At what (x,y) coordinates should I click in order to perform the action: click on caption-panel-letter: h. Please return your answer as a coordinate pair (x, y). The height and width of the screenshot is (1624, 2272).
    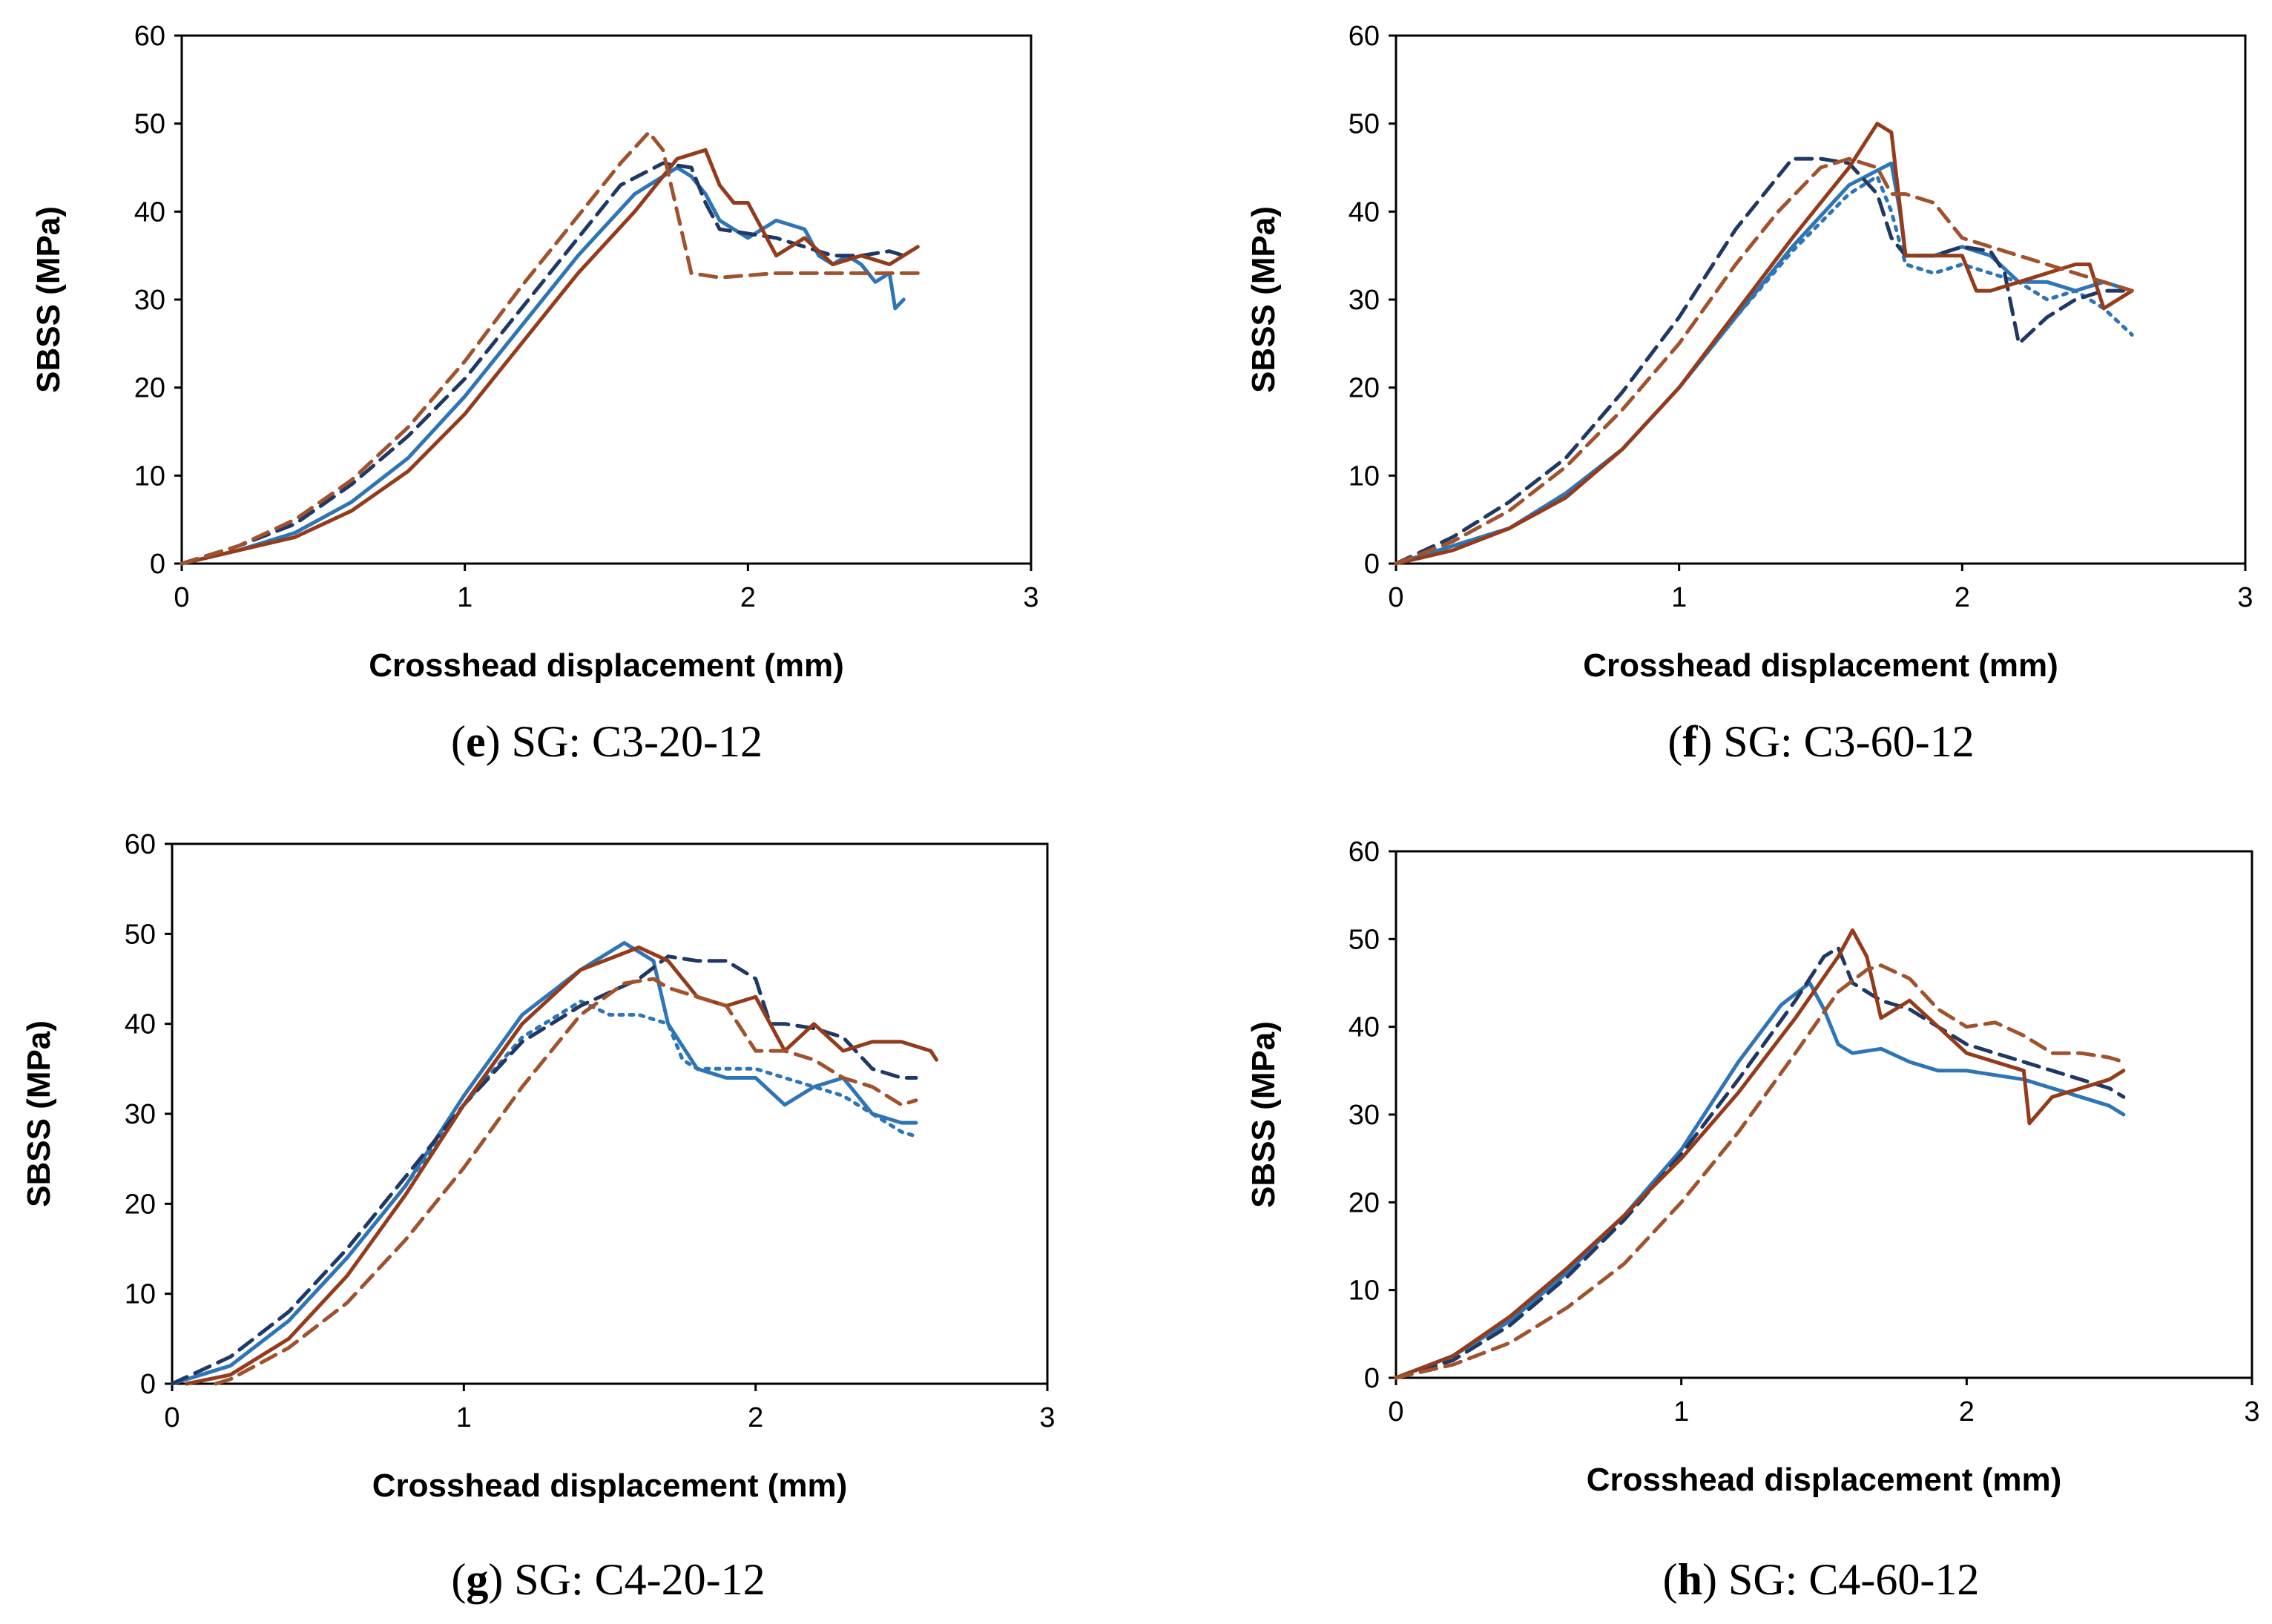
    Looking at the image, I should click on (1690, 1579).